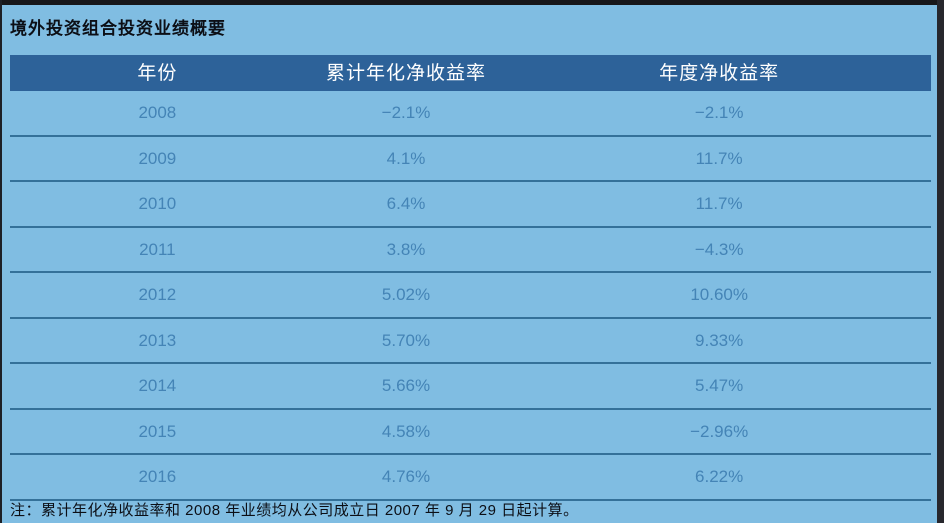 The height and width of the screenshot is (523, 944). I want to click on column-header-cumulative-annualized-net-return: 累计年化净收益率, so click(406, 73).